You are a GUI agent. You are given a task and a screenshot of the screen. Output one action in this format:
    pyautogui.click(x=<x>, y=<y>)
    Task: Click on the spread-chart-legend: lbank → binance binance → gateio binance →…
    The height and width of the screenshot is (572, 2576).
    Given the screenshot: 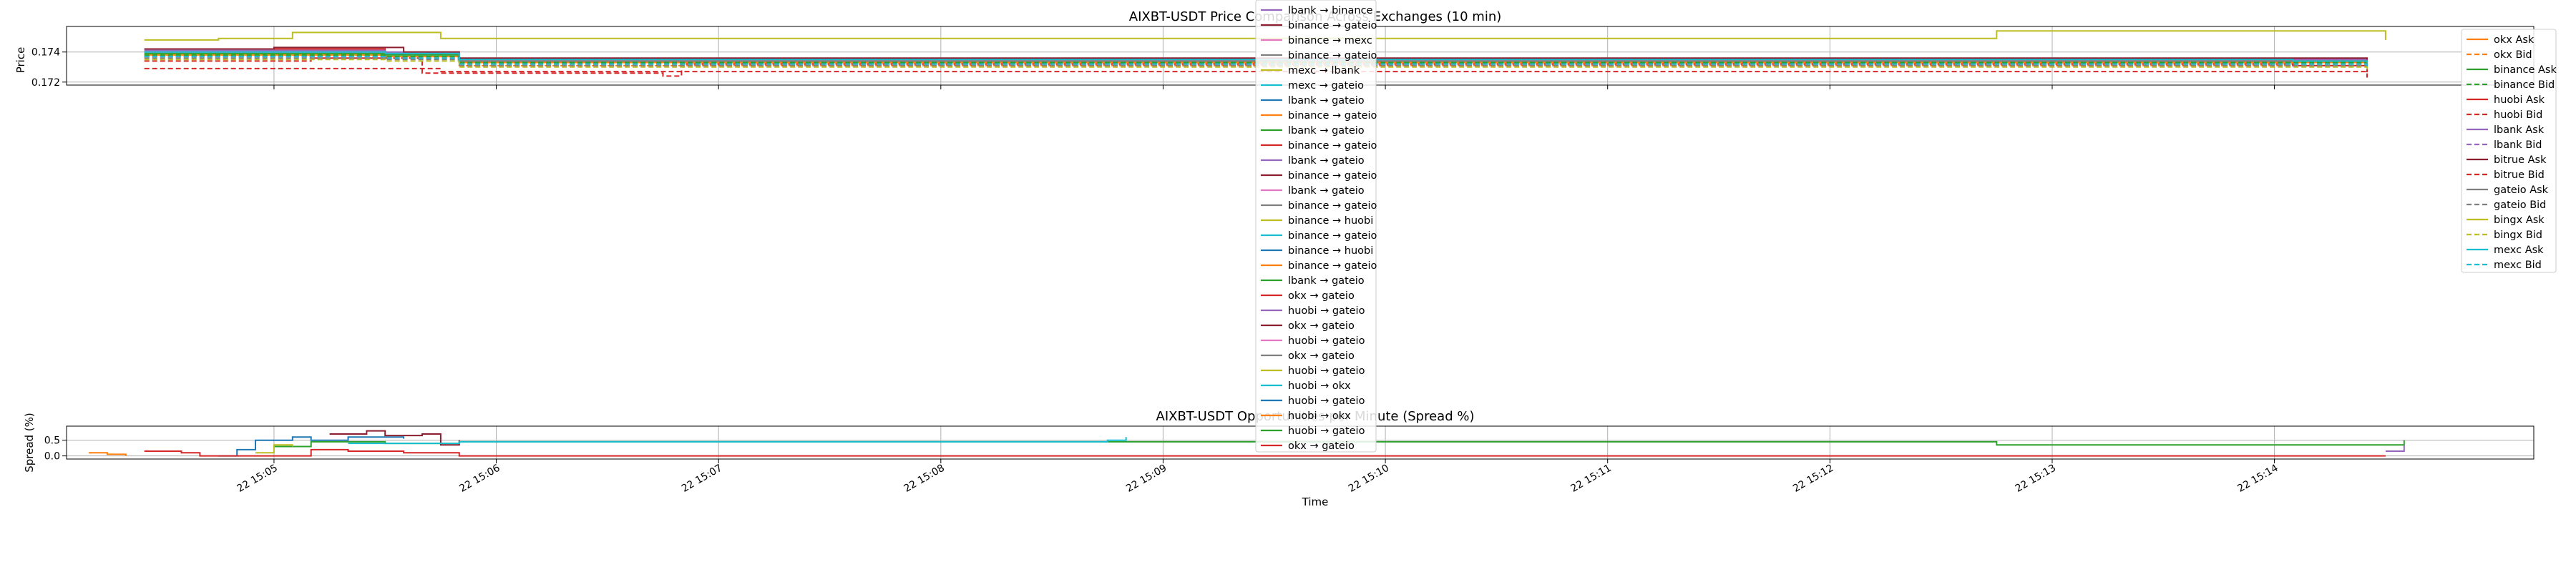 What is the action you would take?
    pyautogui.click(x=1316, y=226)
    